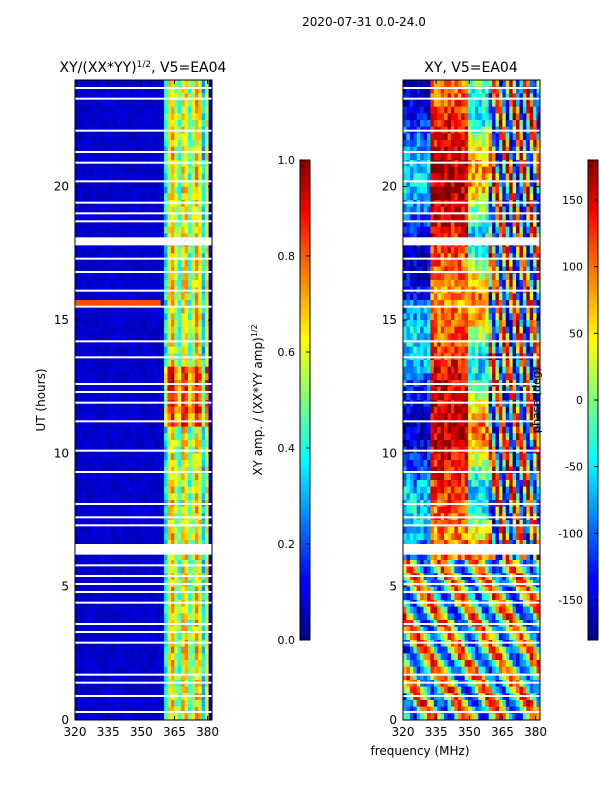  I want to click on data-gap-stripe, so click(143, 392).